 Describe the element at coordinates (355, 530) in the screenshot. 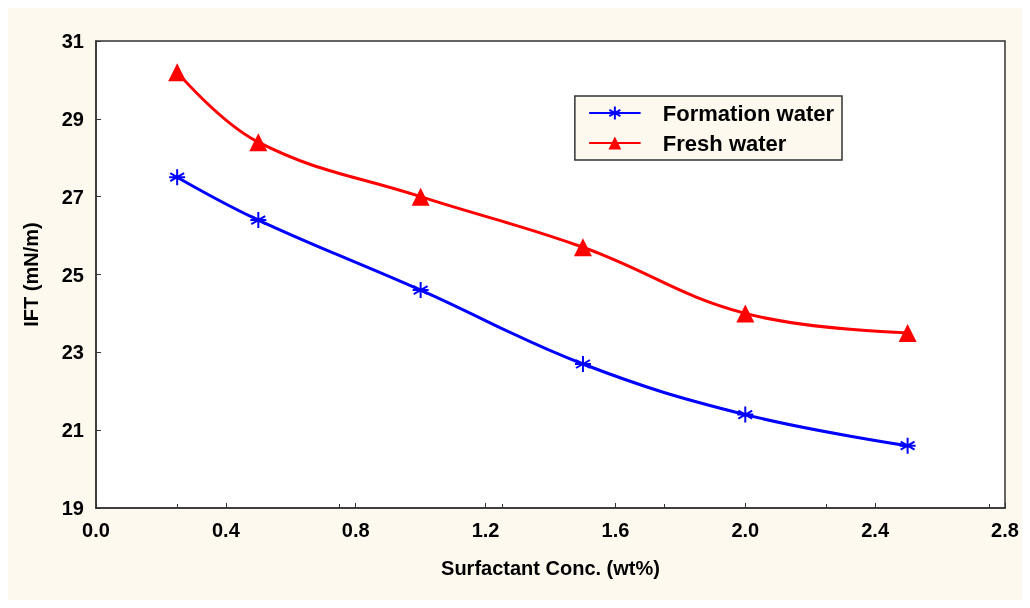

I see `x-tick-label: 0.8` at that location.